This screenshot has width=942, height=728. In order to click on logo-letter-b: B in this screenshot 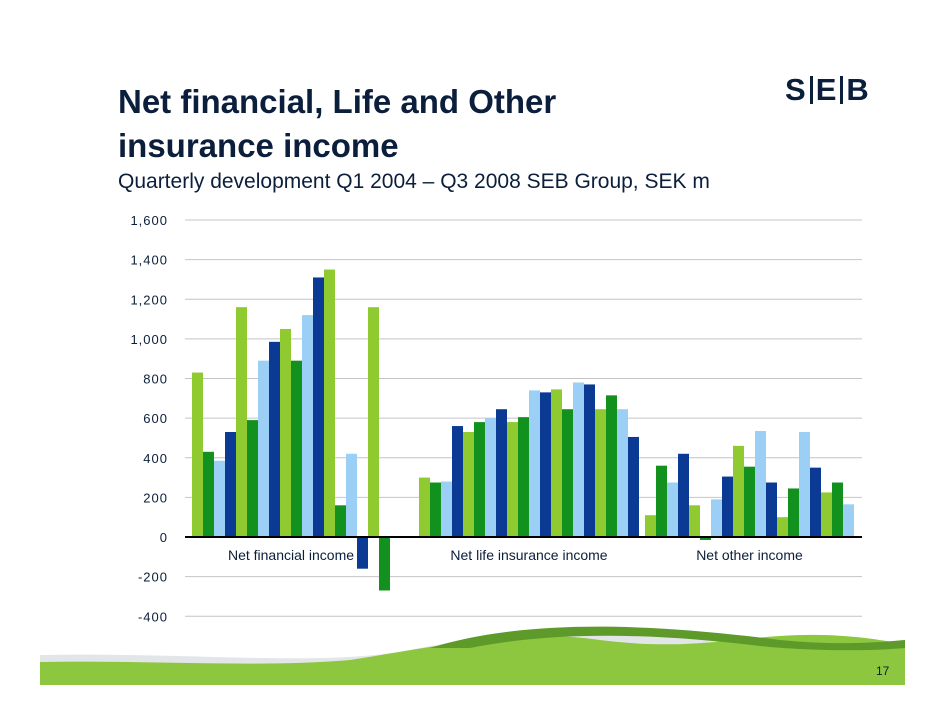, I will do `click(858, 89)`.